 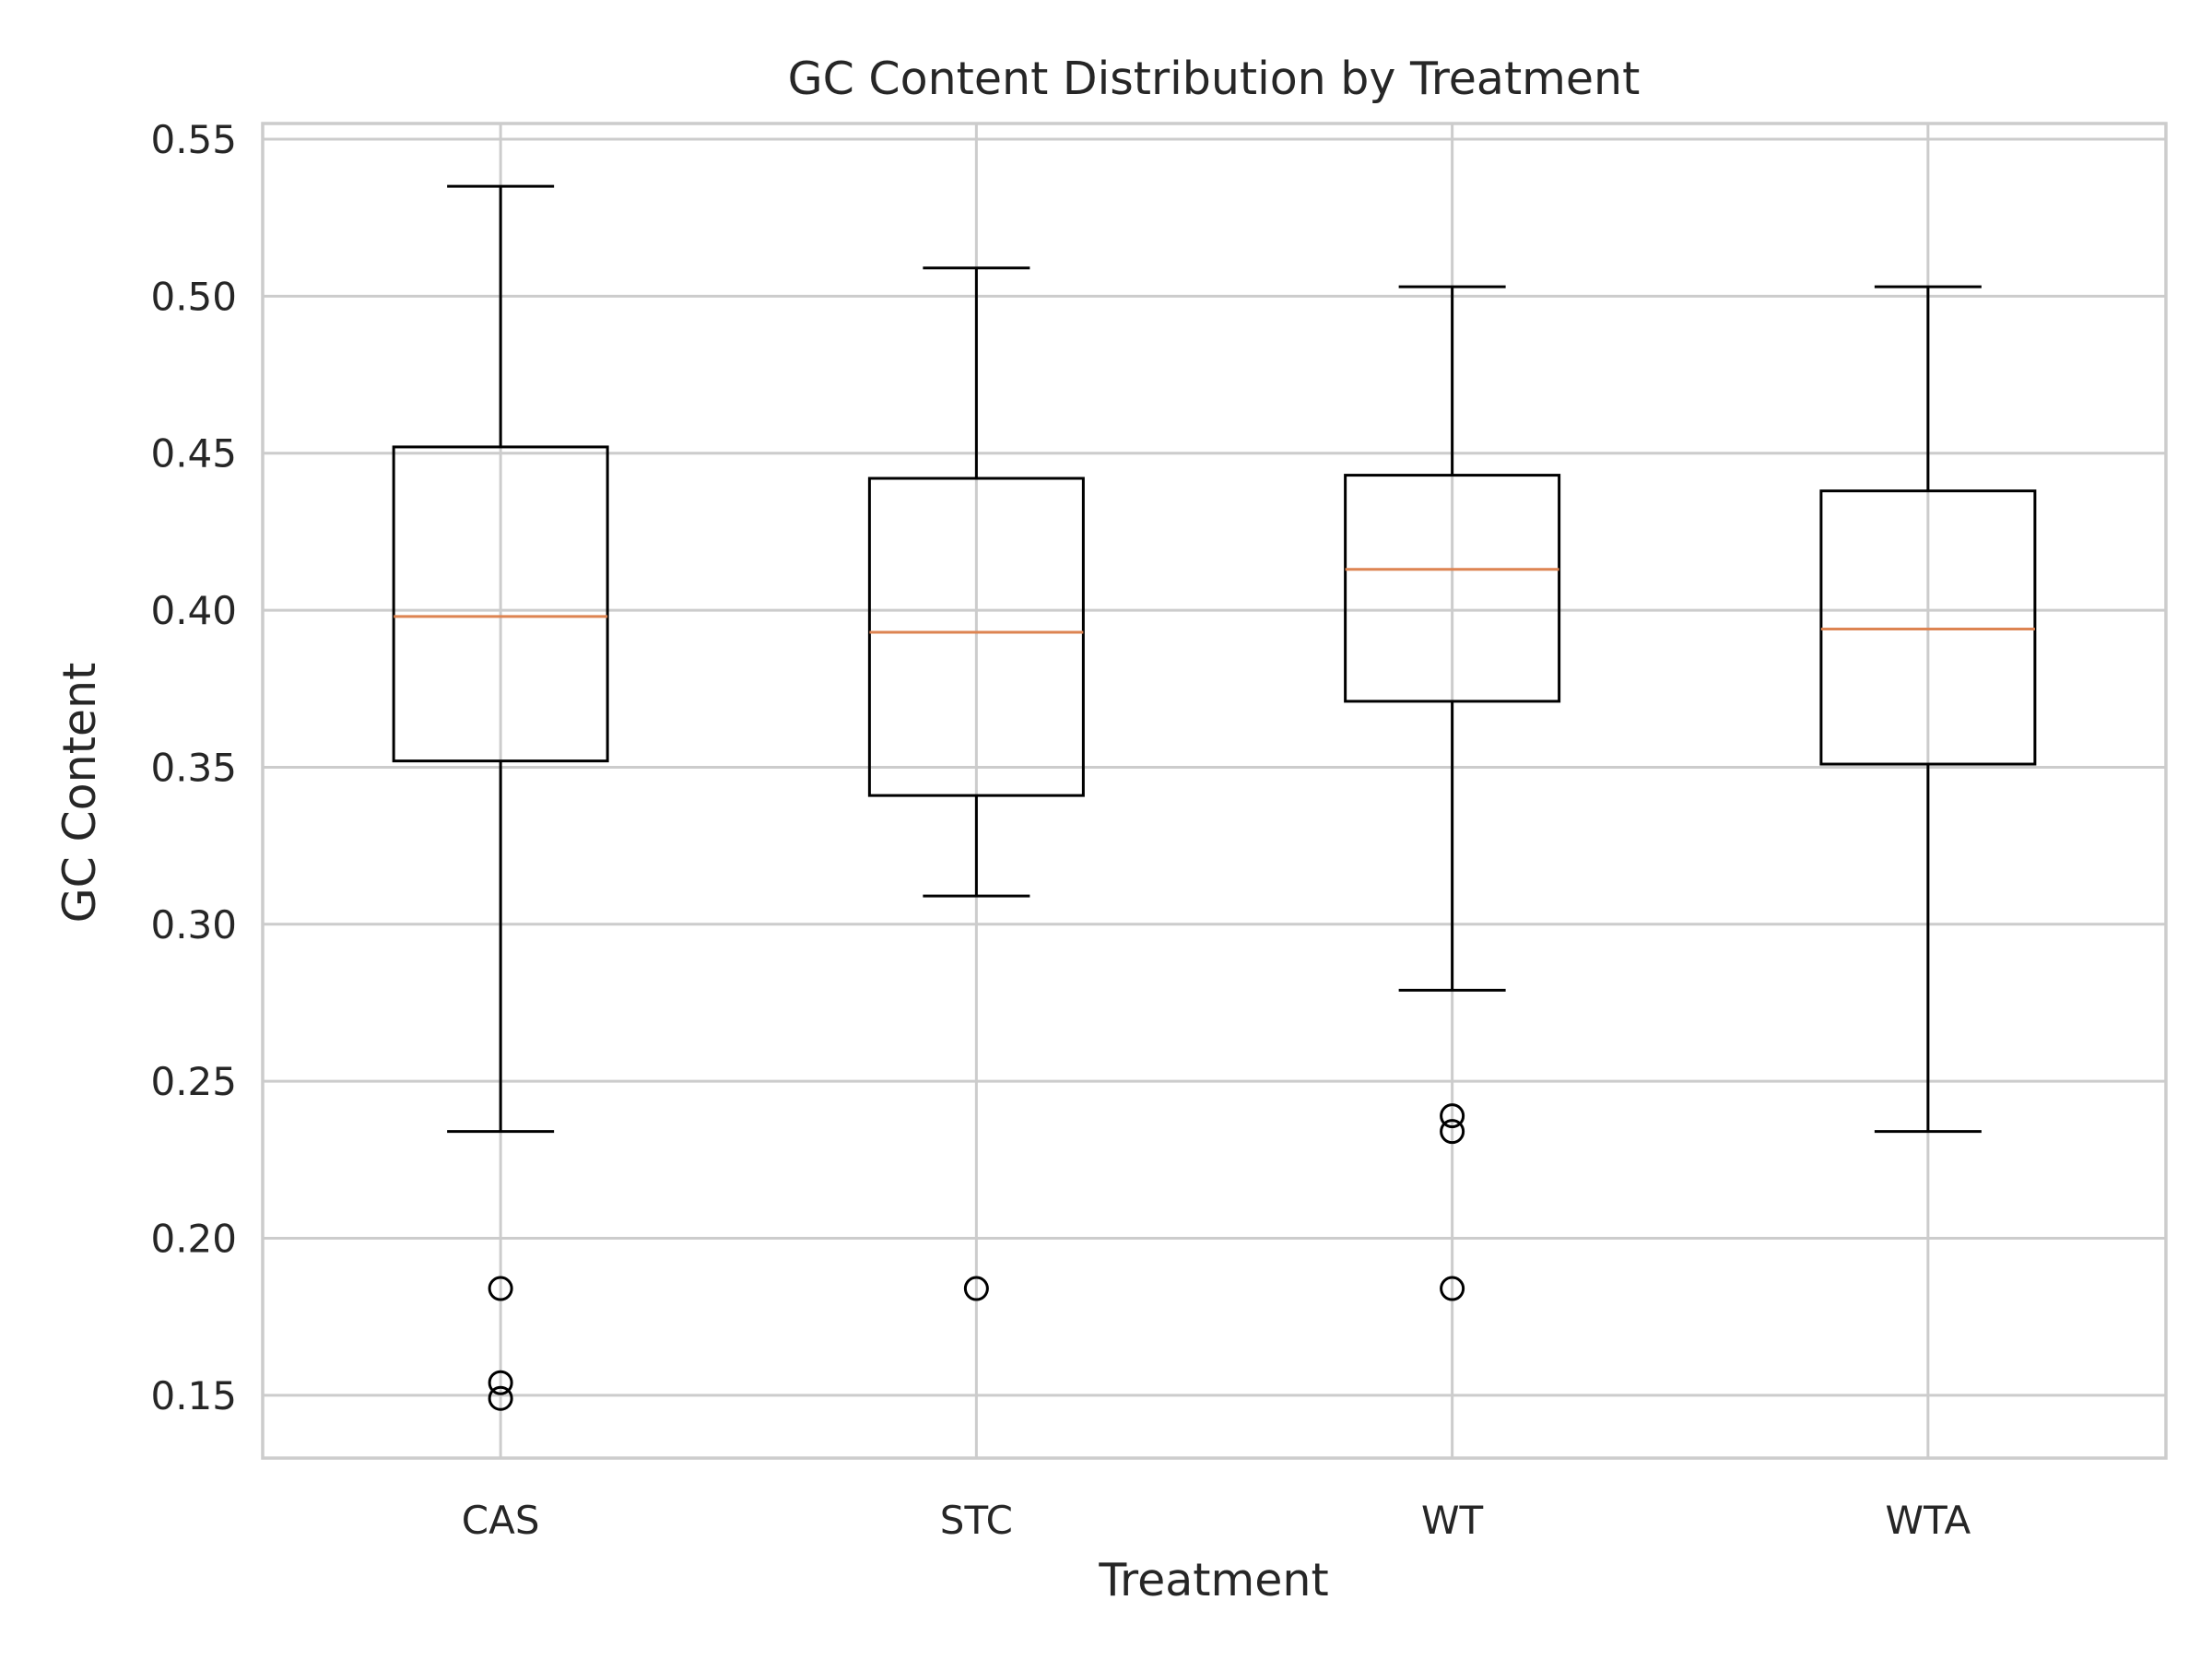 What do you see at coordinates (1213, 1580) in the screenshot?
I see `x-axis-label: Treatment` at bounding box center [1213, 1580].